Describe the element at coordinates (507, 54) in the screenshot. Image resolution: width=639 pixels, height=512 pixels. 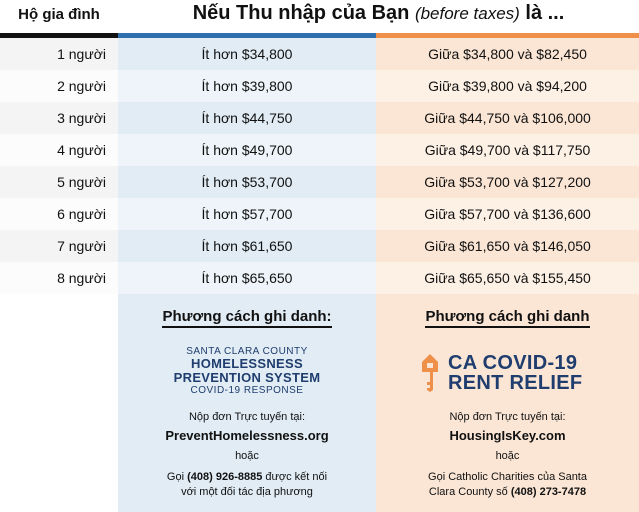
I see `between-cell: Giữa $34,800 và $82,450` at that location.